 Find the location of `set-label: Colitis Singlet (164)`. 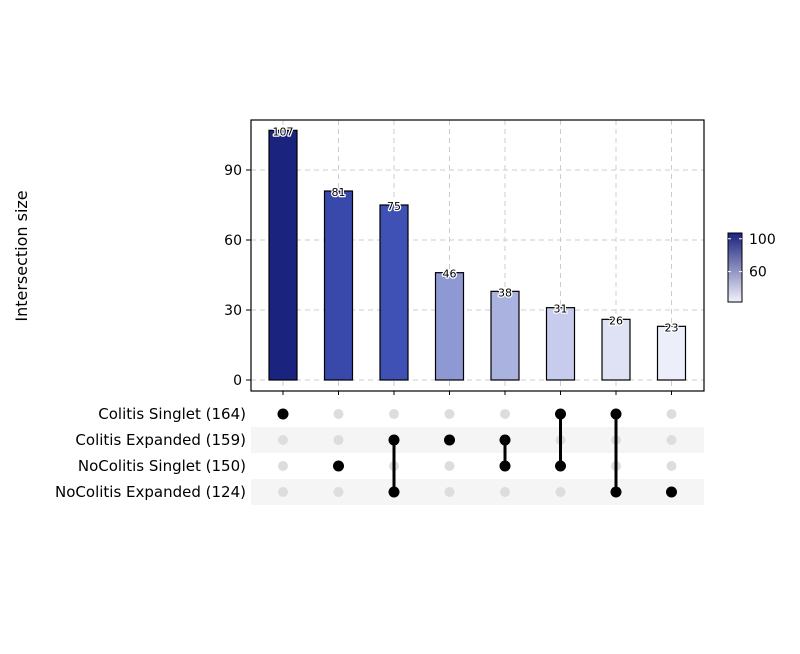

set-label: Colitis Singlet (164) is located at coordinates (172, 414).